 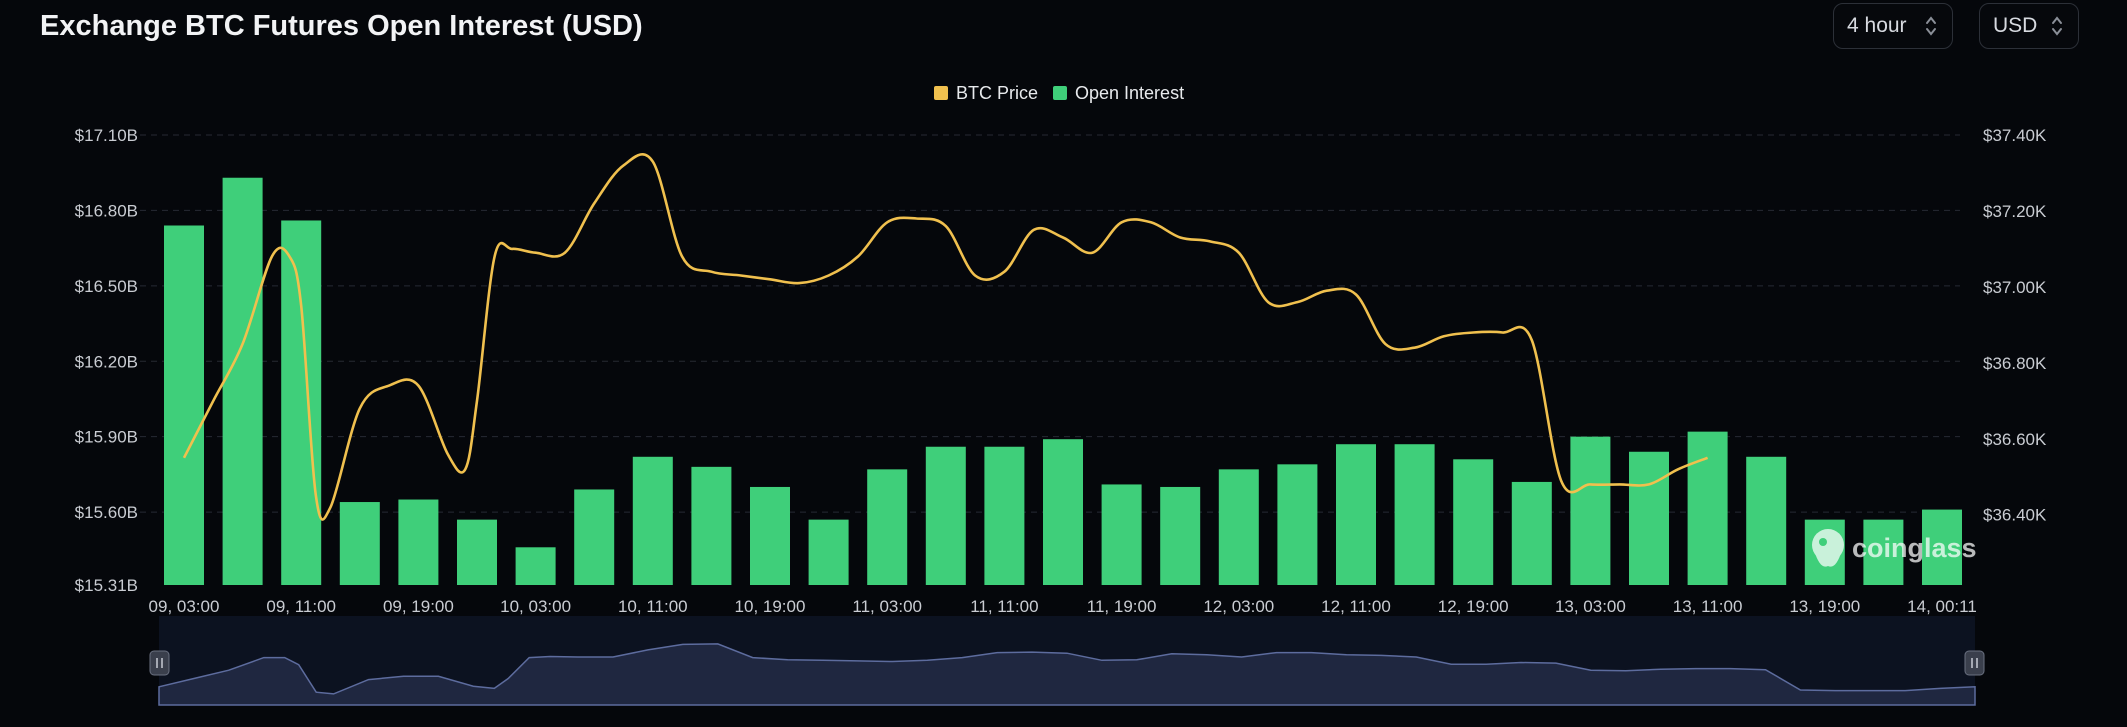 I want to click on navigator-right-handle, so click(x=1974, y=663).